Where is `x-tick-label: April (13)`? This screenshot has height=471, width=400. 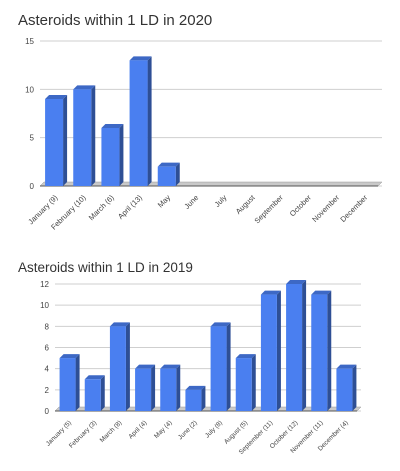
x-tick-label: April (13) is located at coordinates (130, 207).